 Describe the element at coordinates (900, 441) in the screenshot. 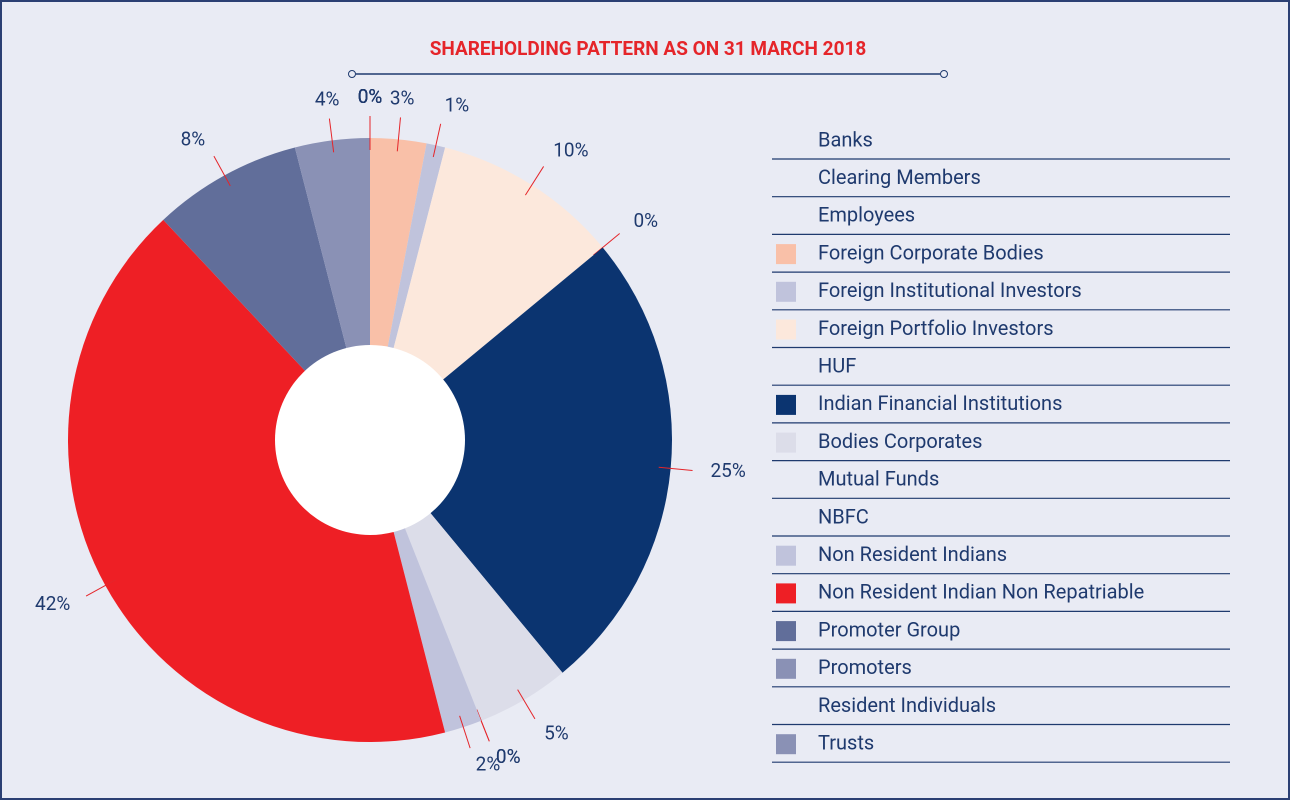

I see `legend-label: Bodies Corporates` at that location.